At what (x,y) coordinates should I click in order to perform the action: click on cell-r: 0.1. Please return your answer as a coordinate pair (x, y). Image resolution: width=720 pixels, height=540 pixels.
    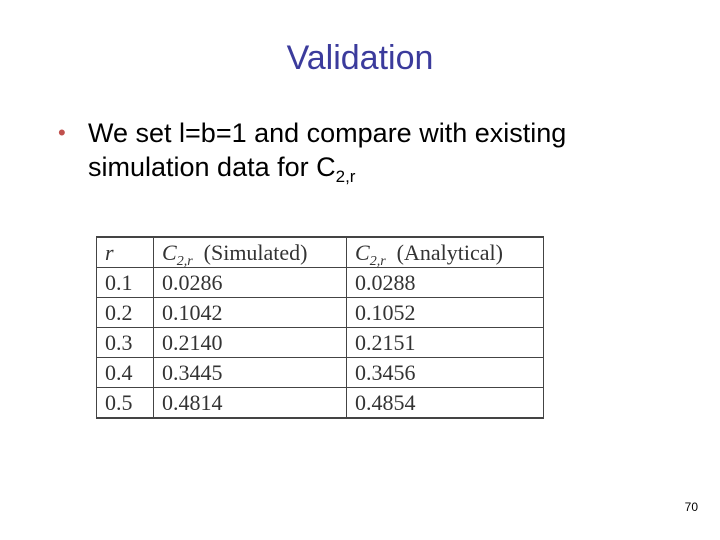
    Looking at the image, I should click on (125, 282).